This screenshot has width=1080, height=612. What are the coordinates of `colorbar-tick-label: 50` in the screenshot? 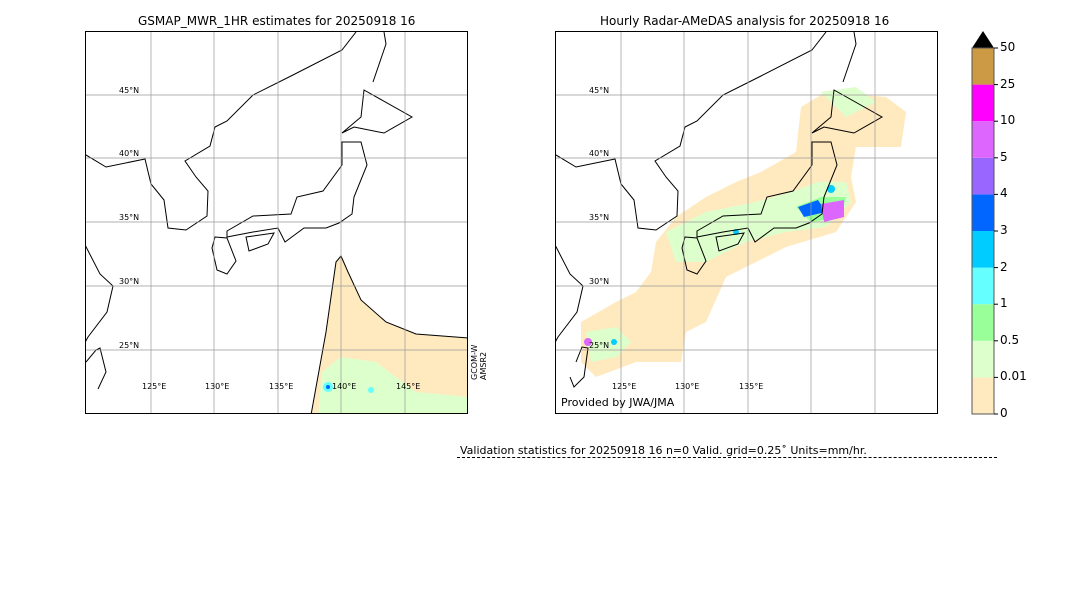 It's located at (1008, 47).